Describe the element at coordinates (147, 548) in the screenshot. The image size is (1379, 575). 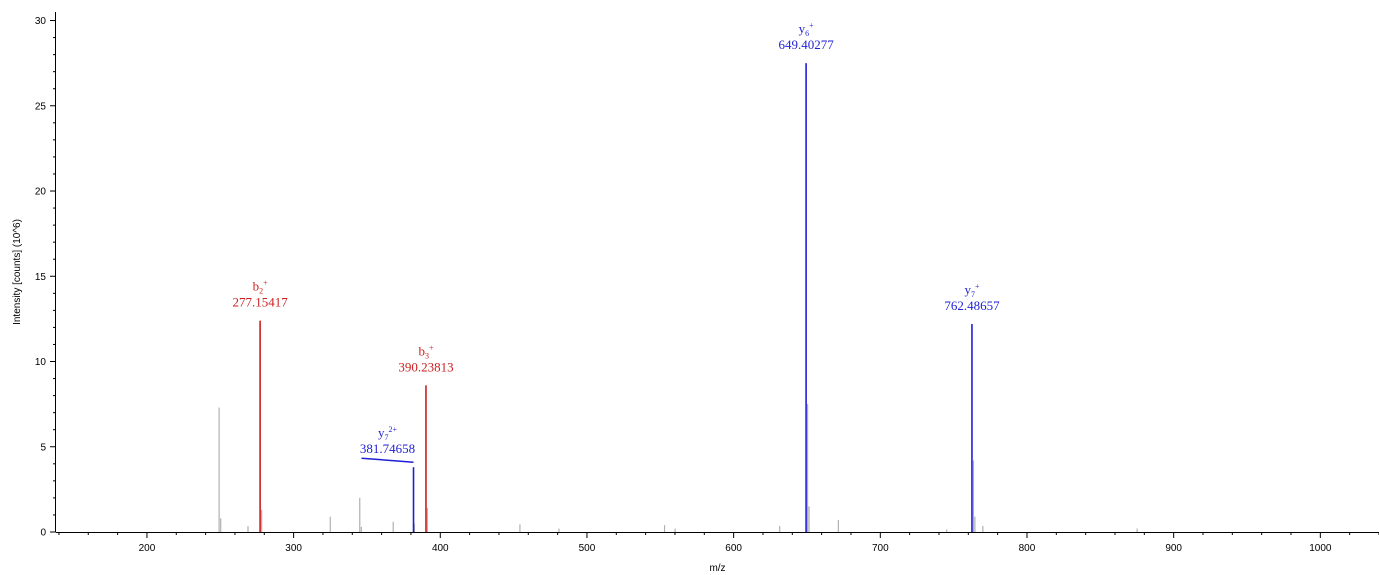
I see `x-tick-label: 200` at that location.